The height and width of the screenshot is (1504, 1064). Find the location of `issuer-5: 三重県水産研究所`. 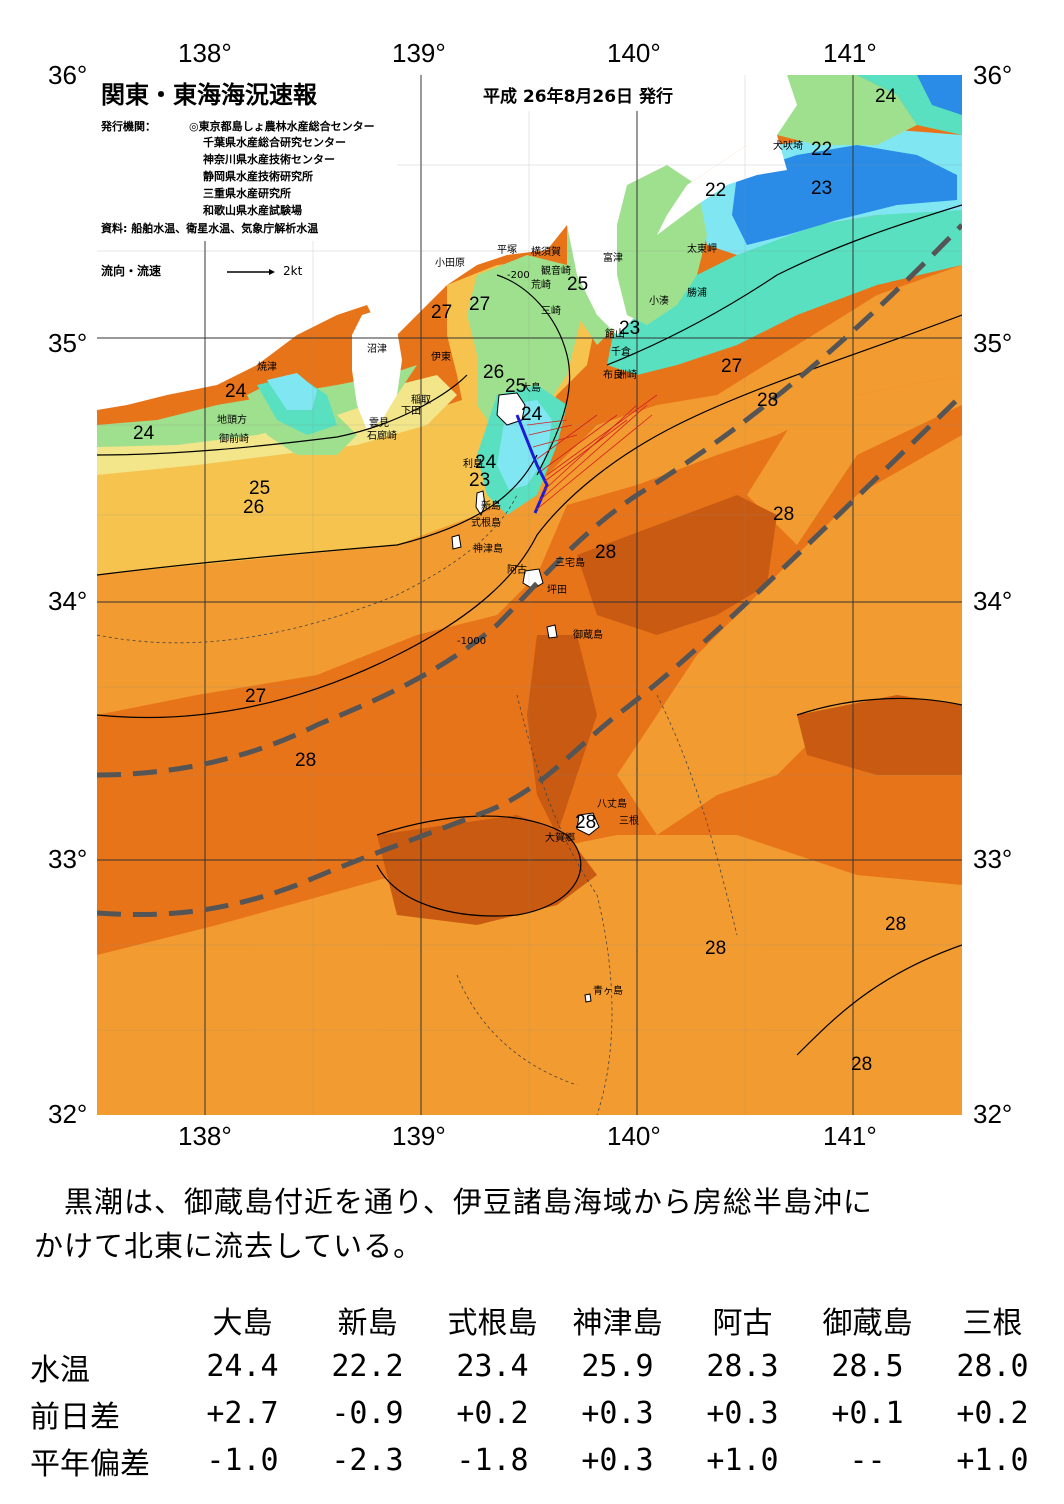

issuer-5: 三重県水産研究所 is located at coordinates (247, 193).